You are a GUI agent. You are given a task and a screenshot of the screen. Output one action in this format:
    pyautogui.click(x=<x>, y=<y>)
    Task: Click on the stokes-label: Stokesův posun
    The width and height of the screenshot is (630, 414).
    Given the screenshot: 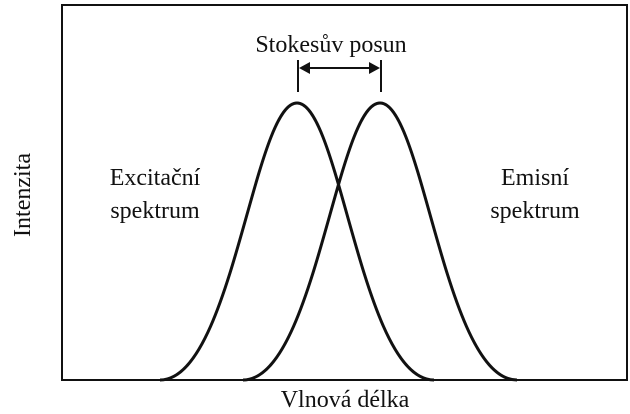 What is the action you would take?
    pyautogui.click(x=330, y=45)
    